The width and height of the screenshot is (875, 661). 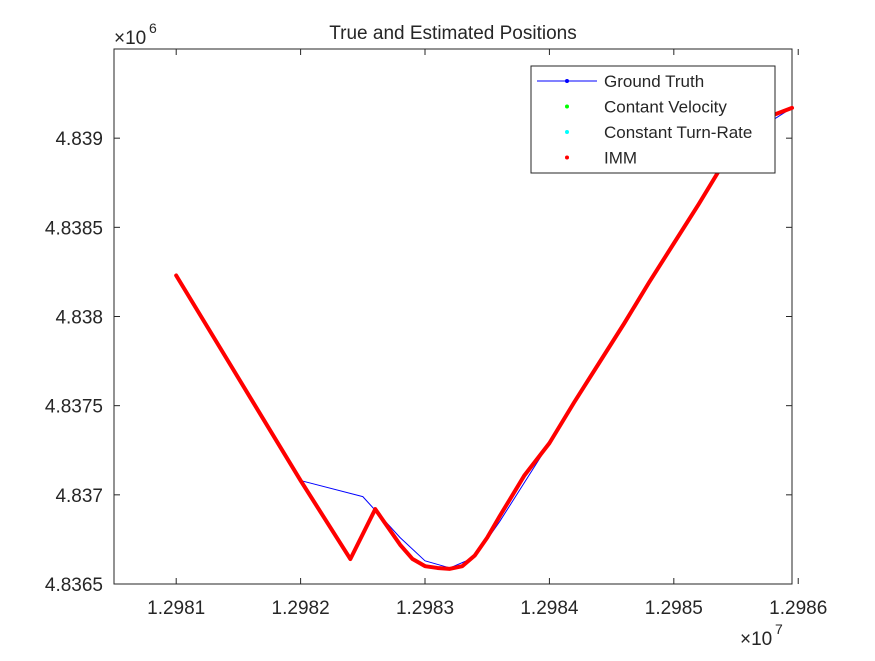 I want to click on y-tick-label: 4.837, so click(x=79, y=496).